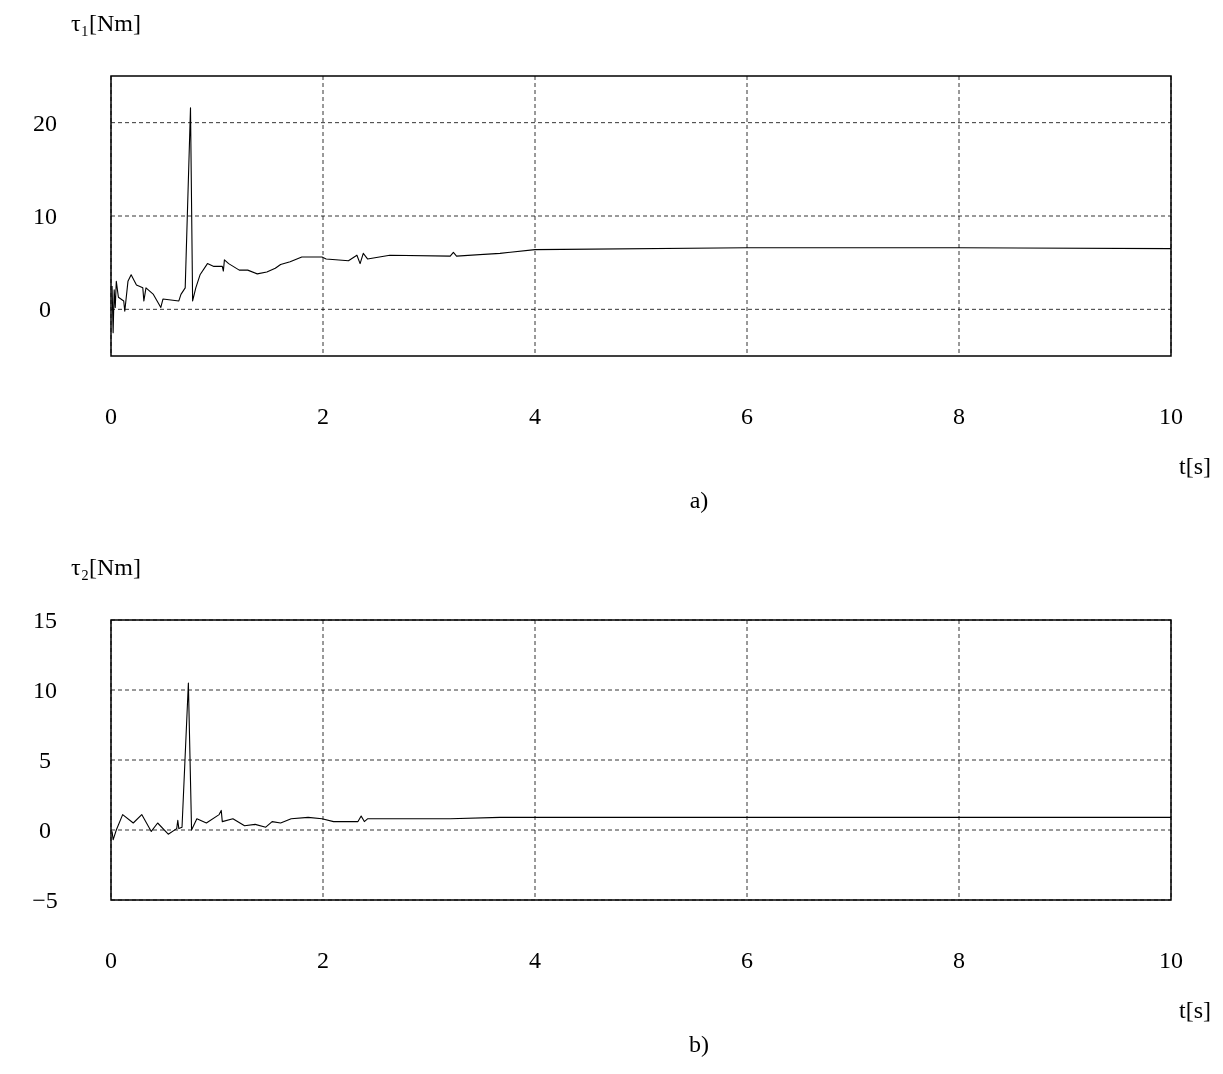 The width and height of the screenshot is (1223, 1074). What do you see at coordinates (699, 500) in the screenshot?
I see `text: a)` at bounding box center [699, 500].